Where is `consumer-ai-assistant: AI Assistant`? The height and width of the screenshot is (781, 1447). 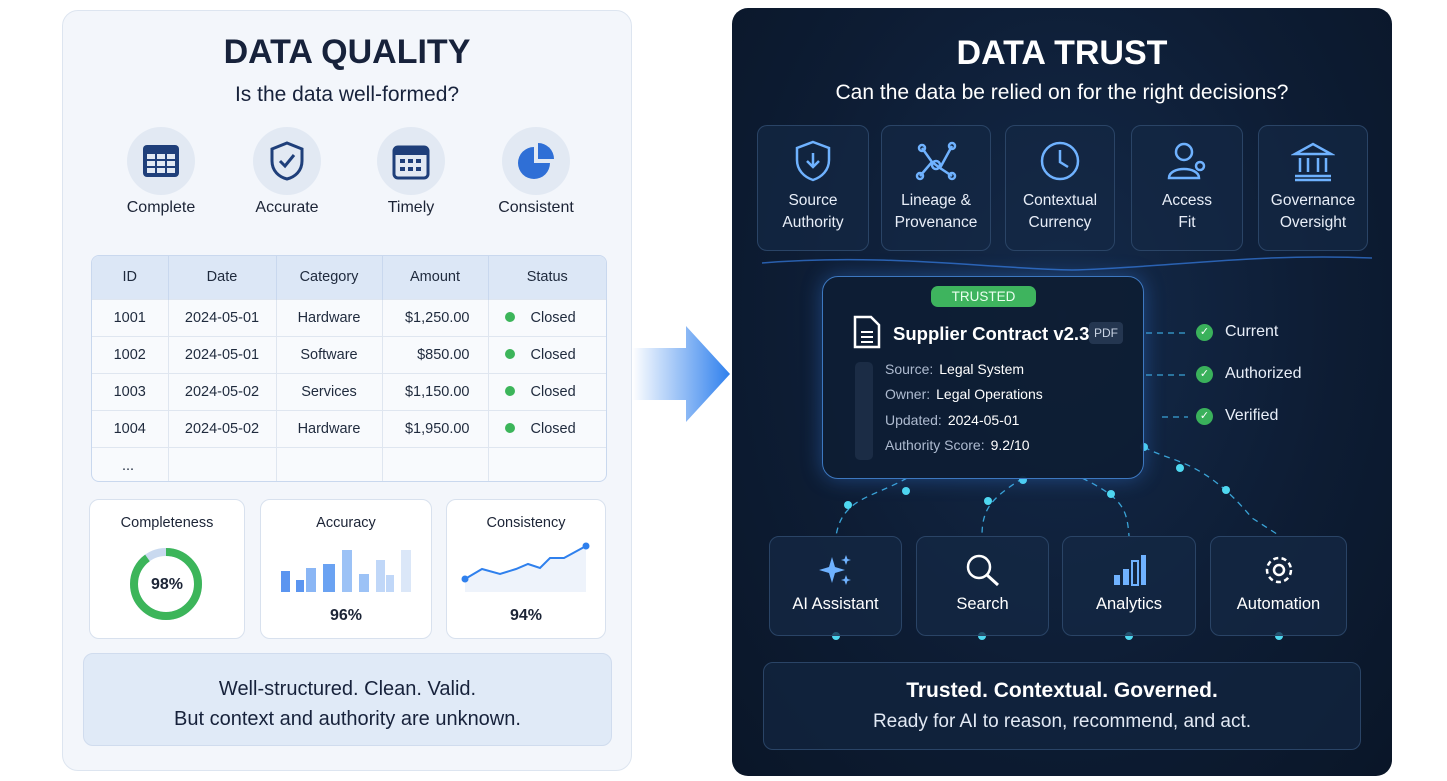 consumer-ai-assistant: AI Assistant is located at coordinates (835, 586).